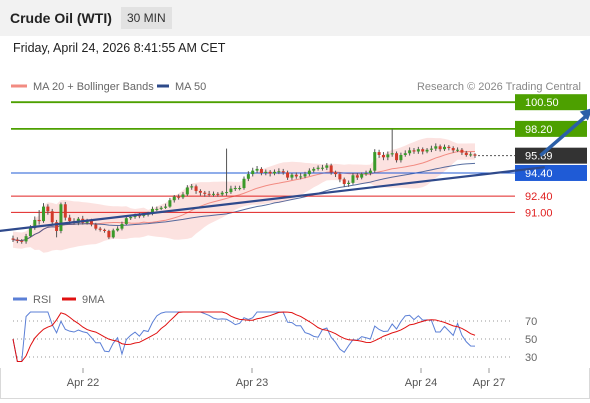 The width and height of the screenshot is (590, 403). What do you see at coordinates (539, 174) in the screenshot?
I see `level-label: 94.40` at bounding box center [539, 174].